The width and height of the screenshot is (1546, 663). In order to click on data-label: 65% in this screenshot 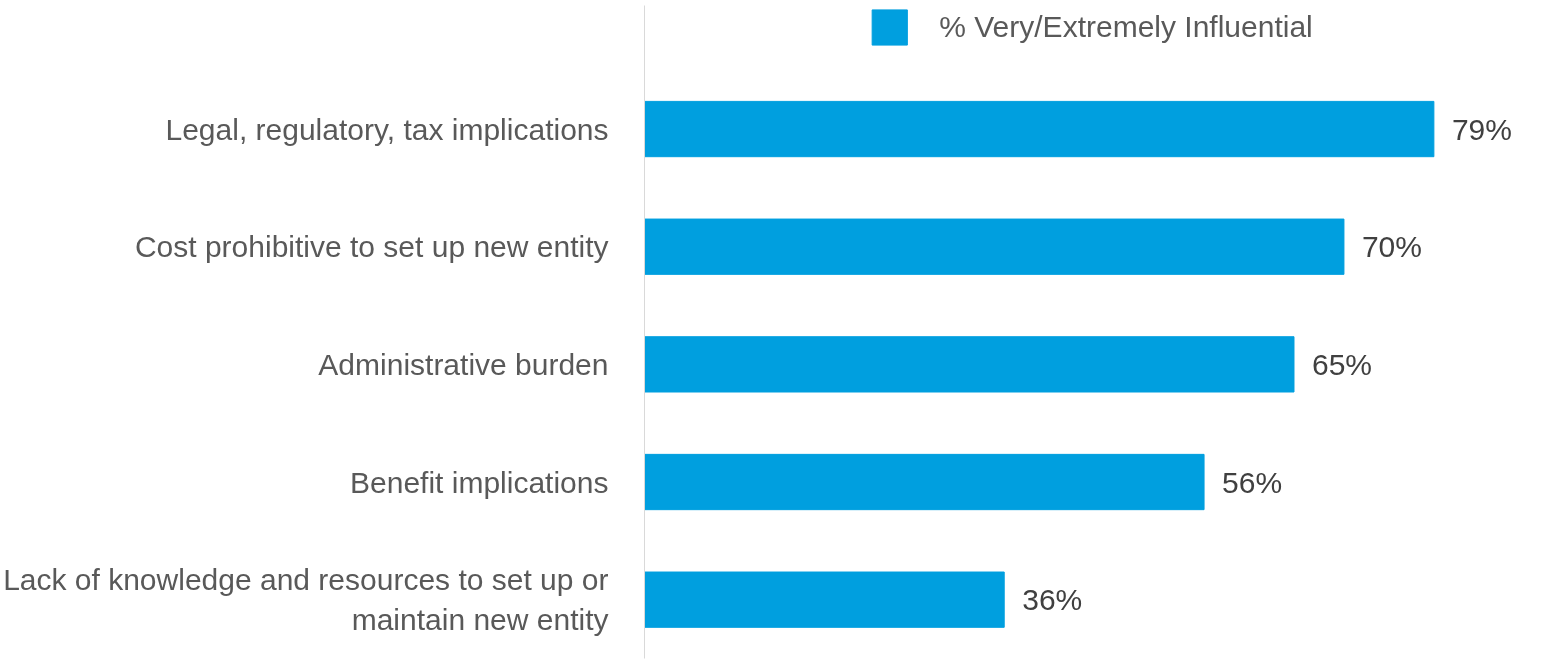, I will do `click(1342, 364)`.